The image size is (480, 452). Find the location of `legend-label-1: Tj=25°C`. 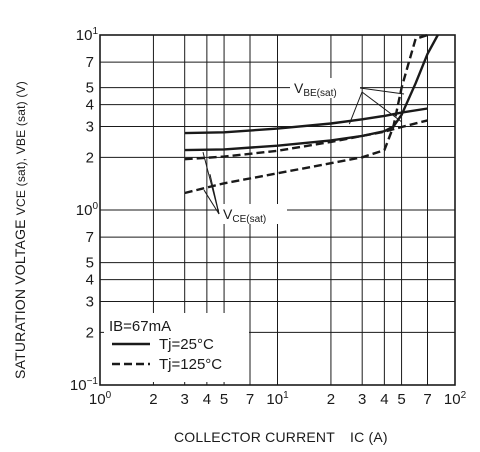

legend-label-1: Tj=25°C is located at coordinates (186, 344).